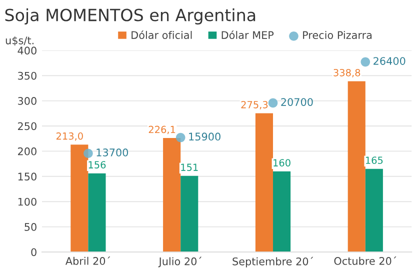 This screenshot has width=420, height=280. Describe the element at coordinates (27, 50) in the screenshot. I see `y-tick-label: 400` at that location.